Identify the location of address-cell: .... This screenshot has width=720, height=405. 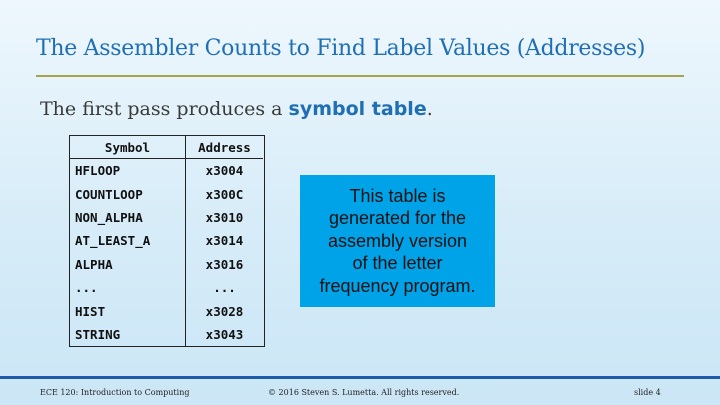
(224, 288).